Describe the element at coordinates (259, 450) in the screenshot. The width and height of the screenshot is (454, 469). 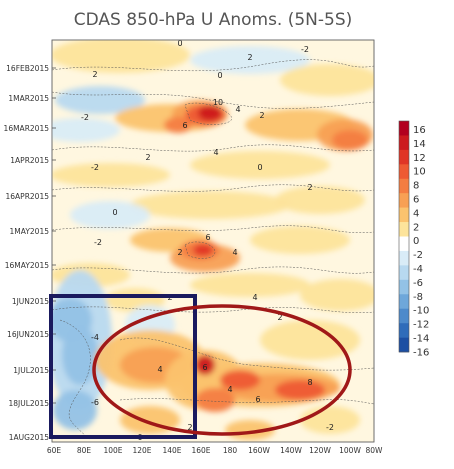
I see `x-tick-label: 160W` at that location.